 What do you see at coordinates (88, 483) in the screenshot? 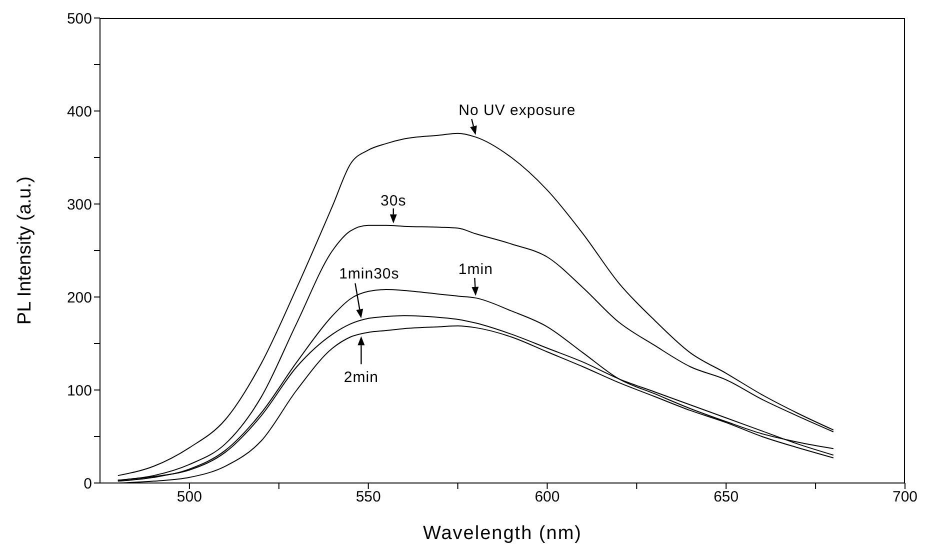
I see `y-tick-label: 0` at bounding box center [88, 483].